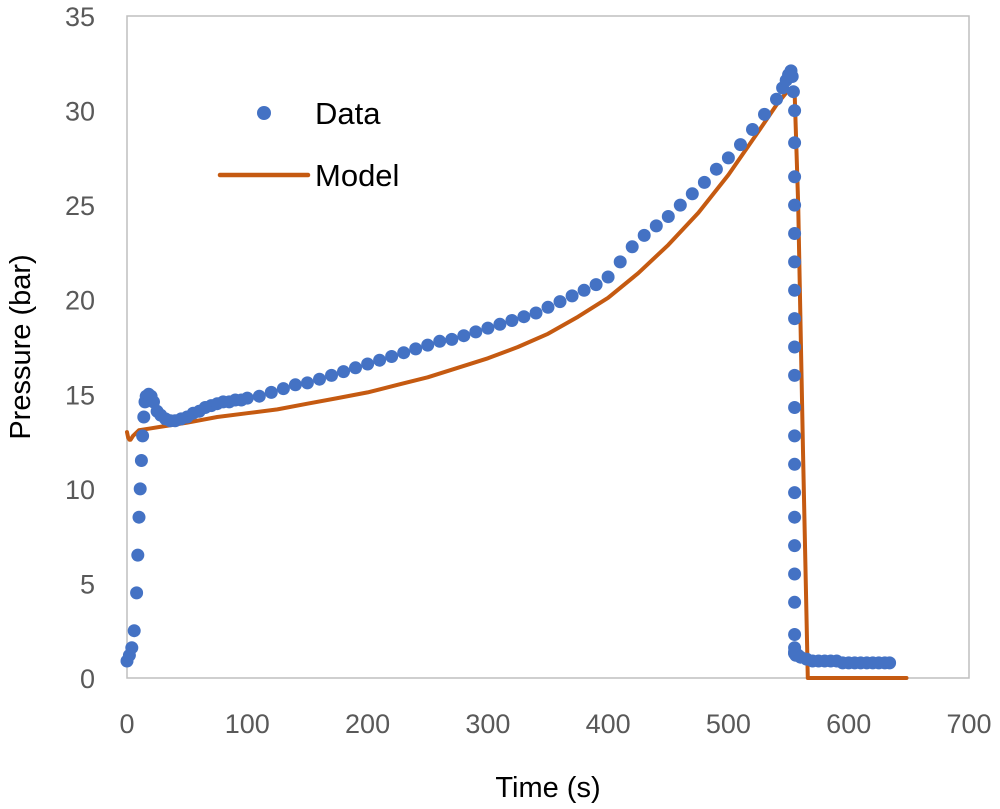 This screenshot has height=809, width=1000. I want to click on legend: Data Model, so click(308, 144).